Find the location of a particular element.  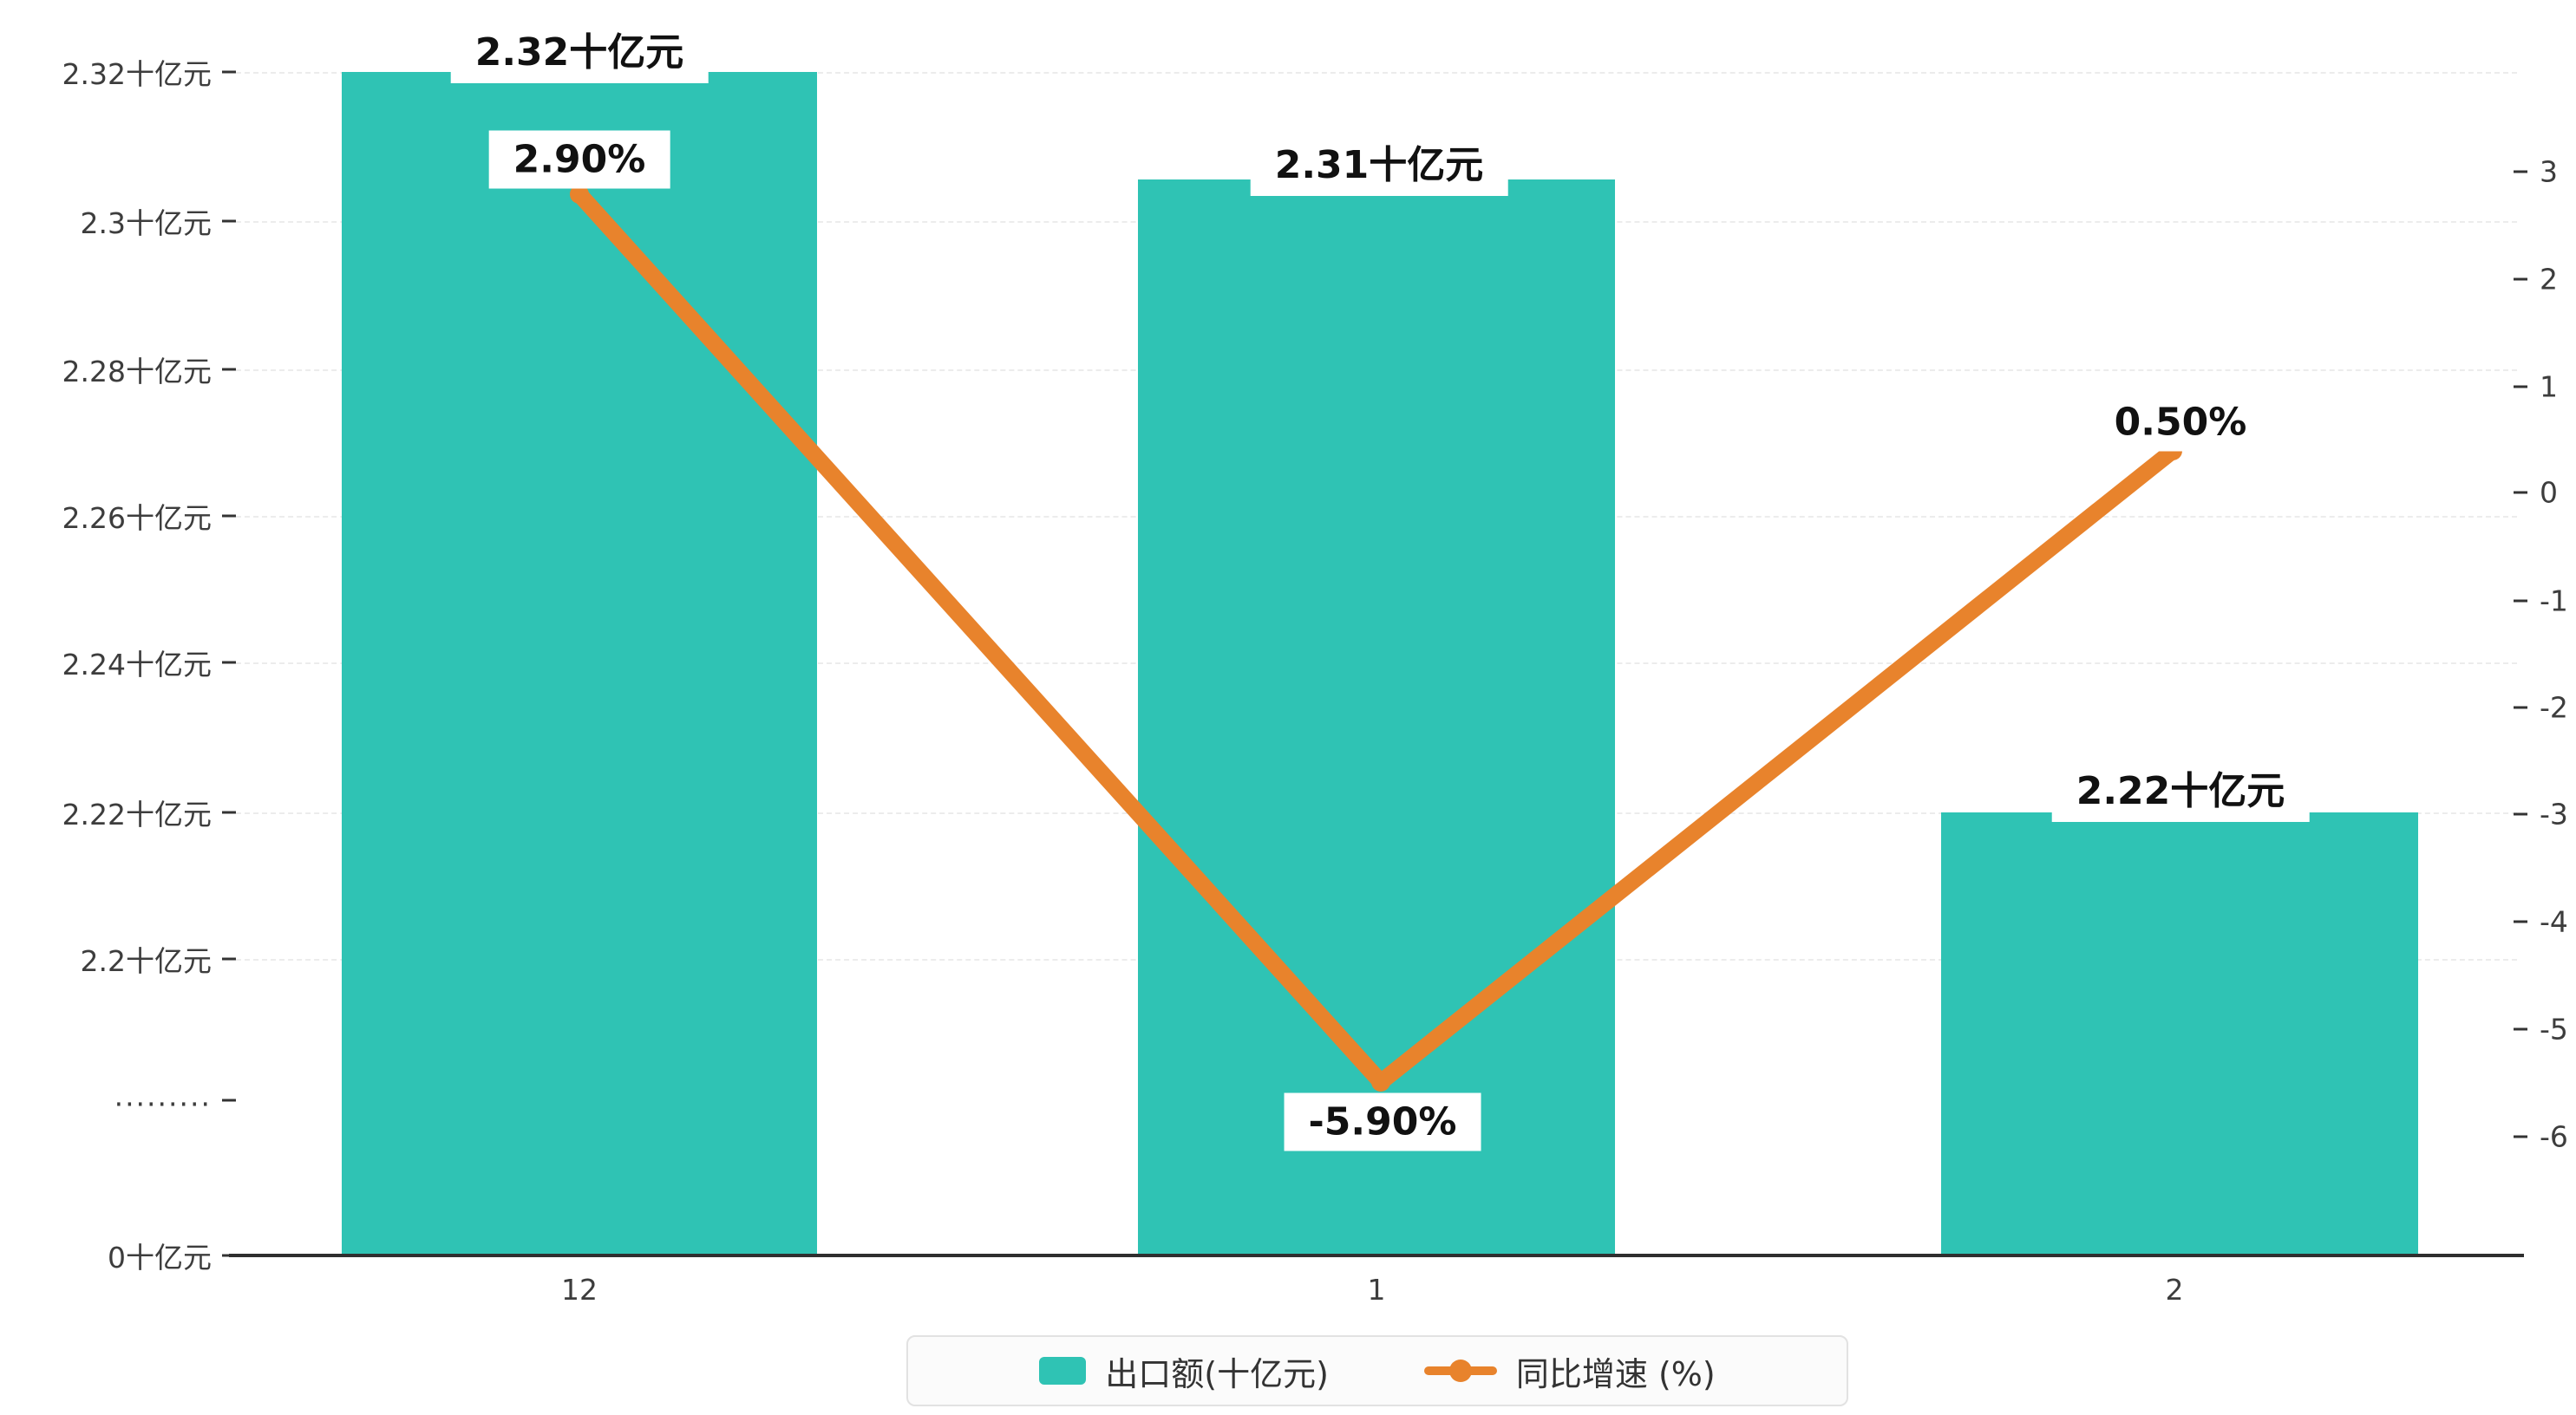

line-swatch-dot-icon is located at coordinates (1460, 1371).